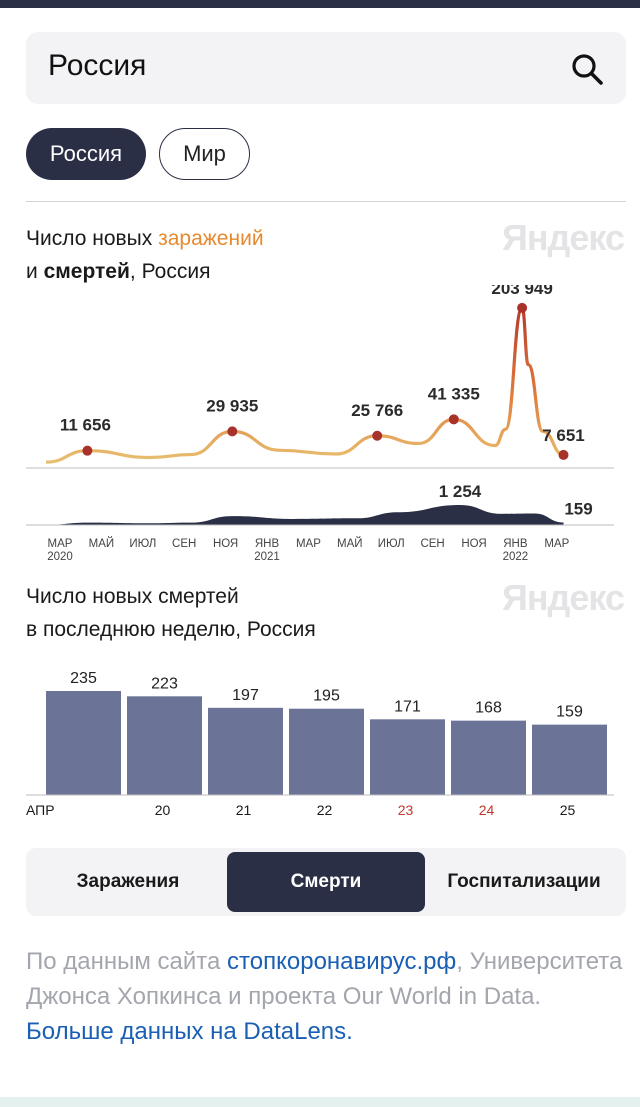  What do you see at coordinates (244, 810) in the screenshot?
I see `bar-tick-2: 21` at bounding box center [244, 810].